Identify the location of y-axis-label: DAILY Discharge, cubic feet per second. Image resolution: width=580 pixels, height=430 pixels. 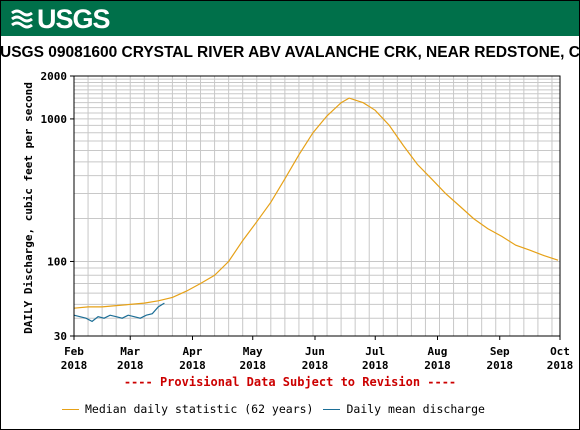
(28, 208).